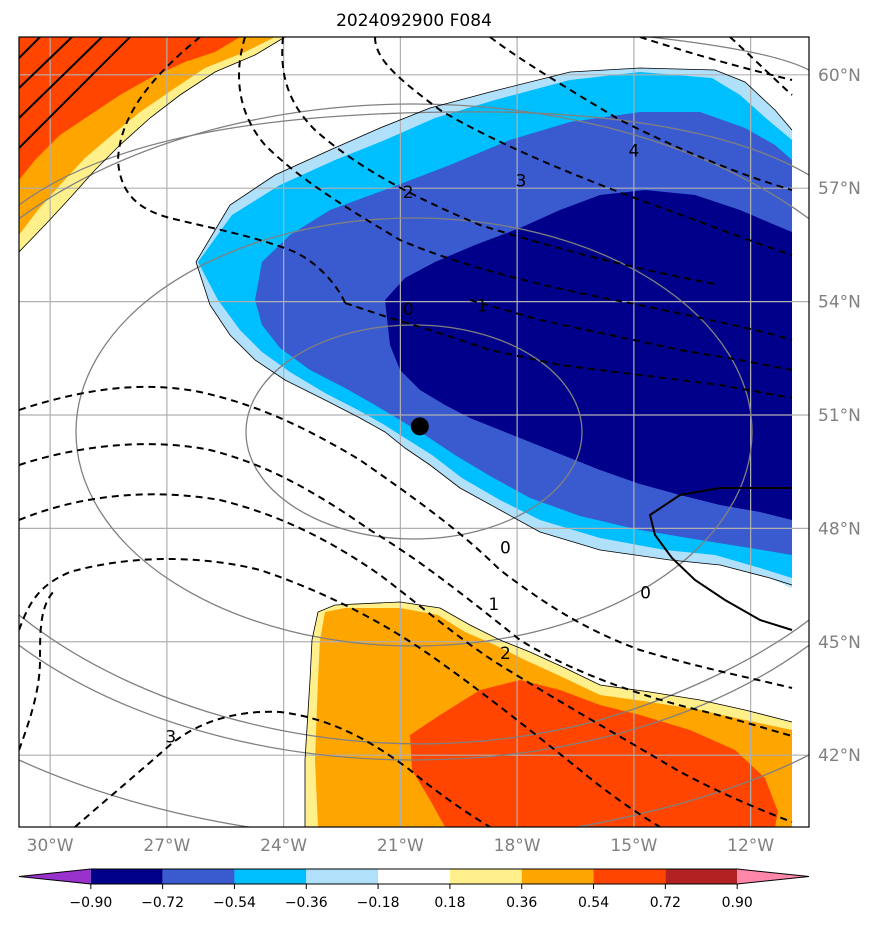 The height and width of the screenshot is (928, 879). I want to click on contour-three-west, so click(37, 670).